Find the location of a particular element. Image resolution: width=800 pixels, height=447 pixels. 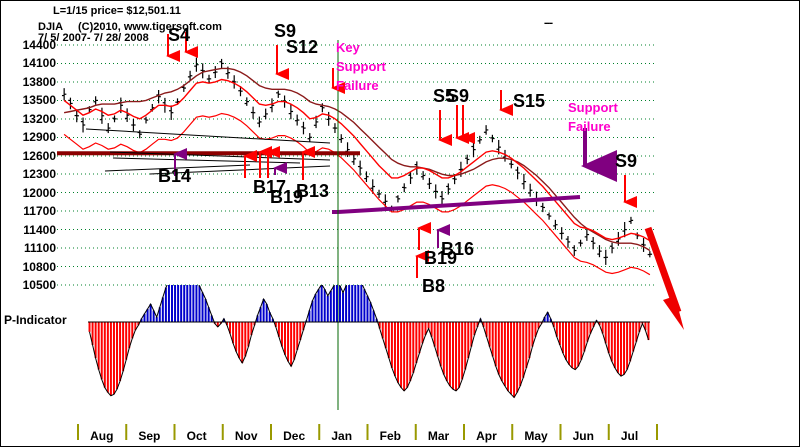

month-label: Jan is located at coordinates (342, 436).